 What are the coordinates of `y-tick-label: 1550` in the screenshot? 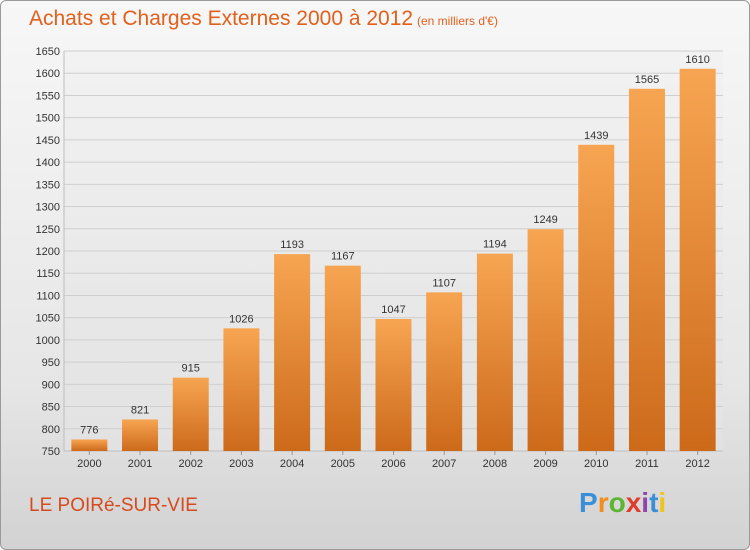 It's located at (48, 96).